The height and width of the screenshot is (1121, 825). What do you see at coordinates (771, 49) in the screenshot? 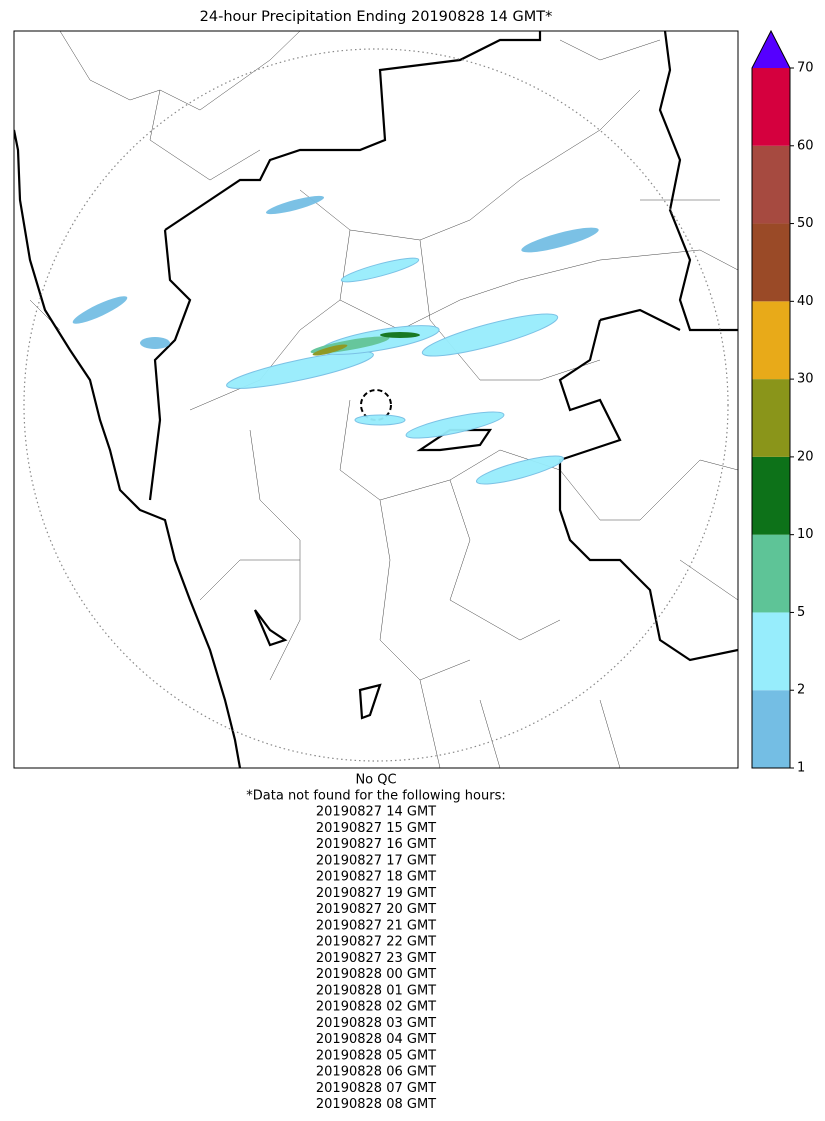
I see `colorbar-extension` at bounding box center [771, 49].